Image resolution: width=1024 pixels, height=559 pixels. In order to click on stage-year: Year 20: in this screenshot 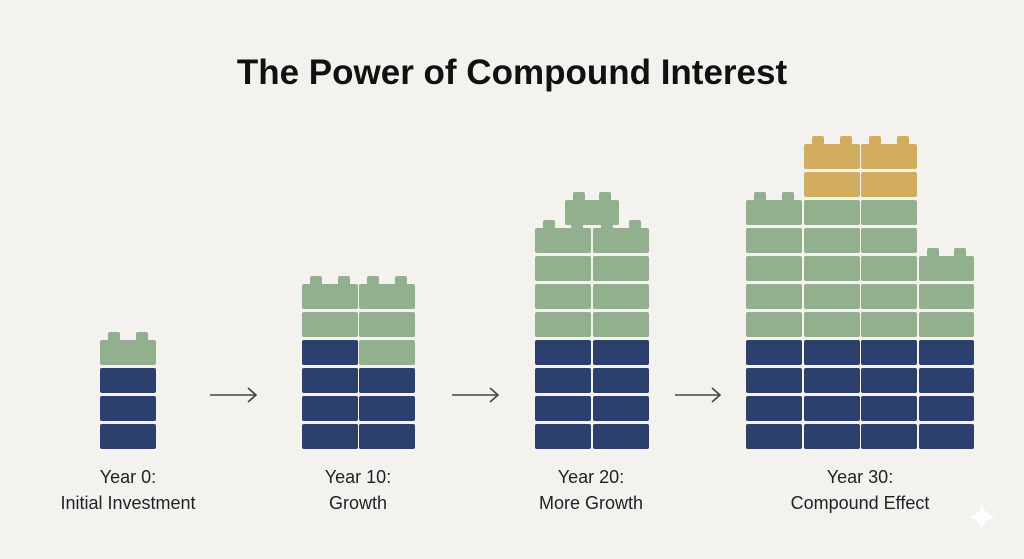, I will do `click(591, 477)`.